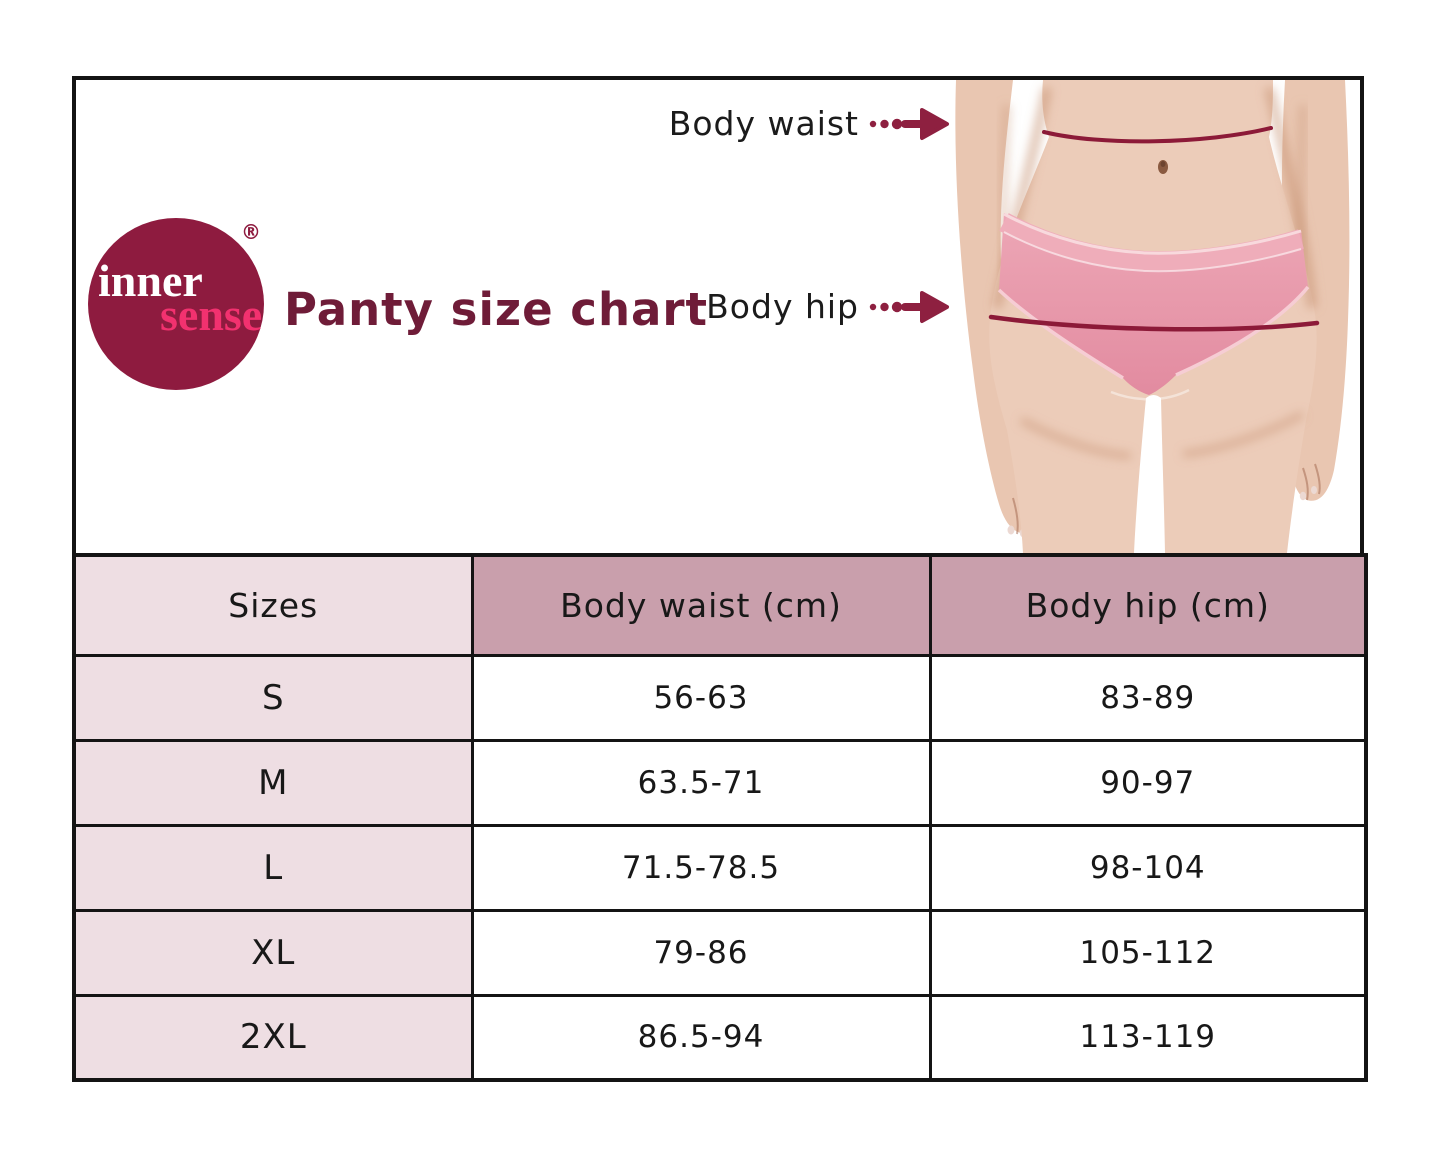  I want to click on body-waist-annotation: Body waist, so click(810, 123).